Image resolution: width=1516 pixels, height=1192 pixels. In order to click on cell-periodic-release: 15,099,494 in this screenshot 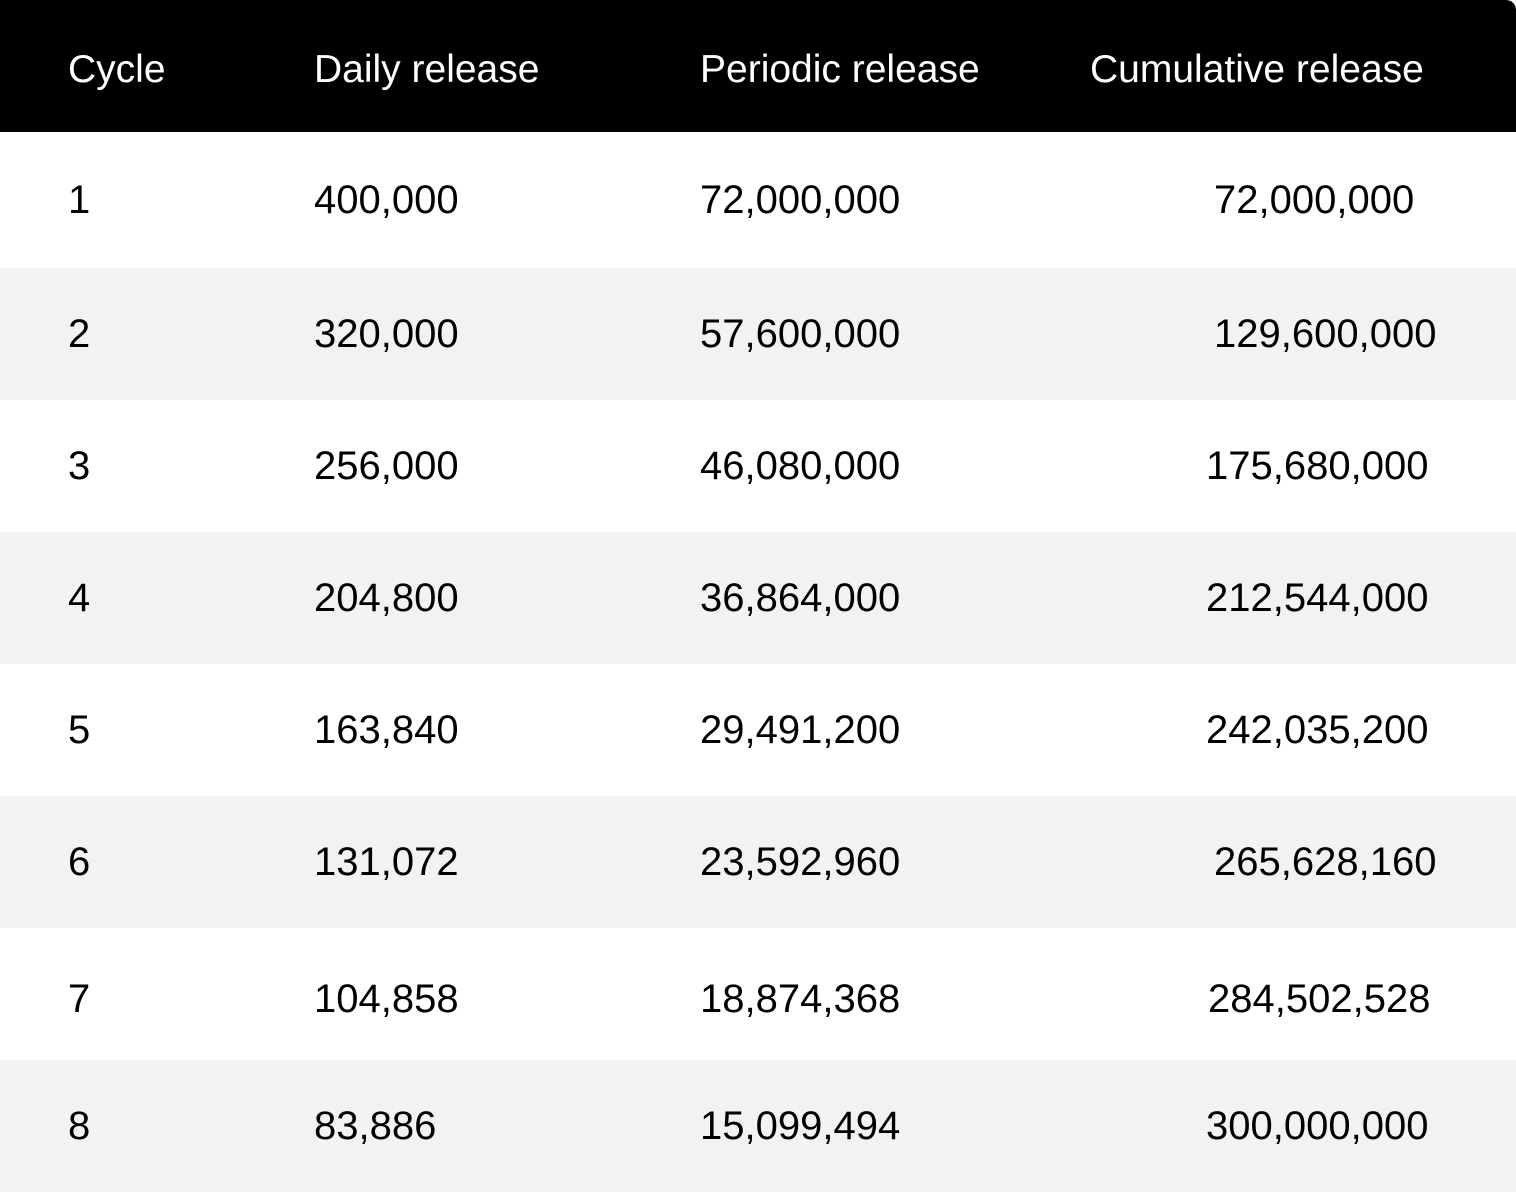, I will do `click(800, 1125)`.